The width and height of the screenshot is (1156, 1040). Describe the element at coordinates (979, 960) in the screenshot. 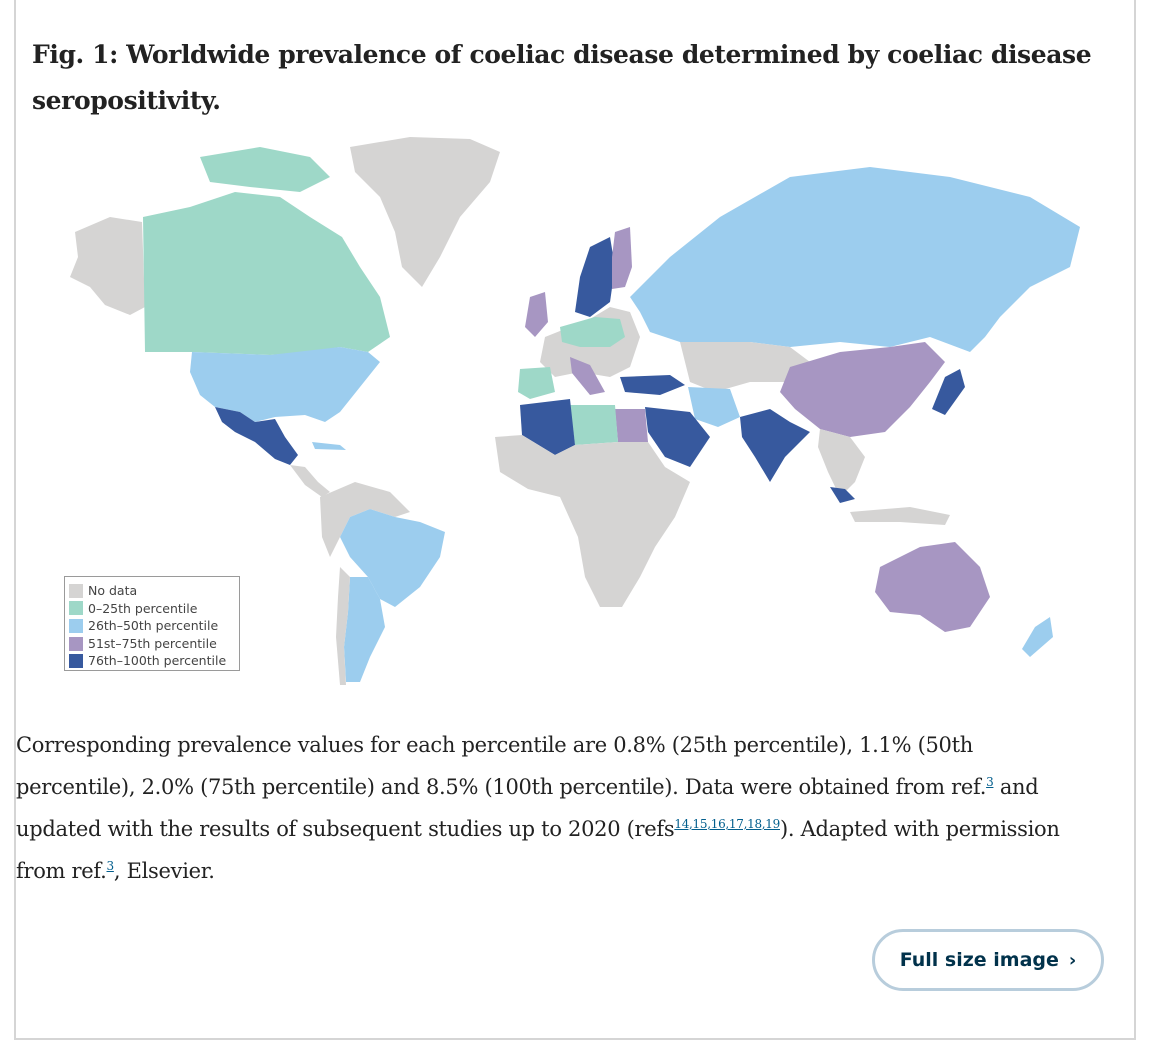

I see `full-size-image-label: Full size image` at that location.